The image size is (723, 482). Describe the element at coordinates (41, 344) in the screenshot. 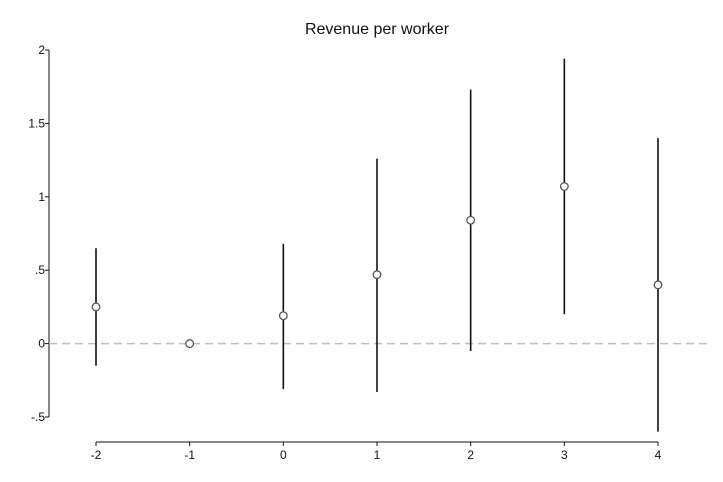

I see `y-tick-label: 0` at that location.